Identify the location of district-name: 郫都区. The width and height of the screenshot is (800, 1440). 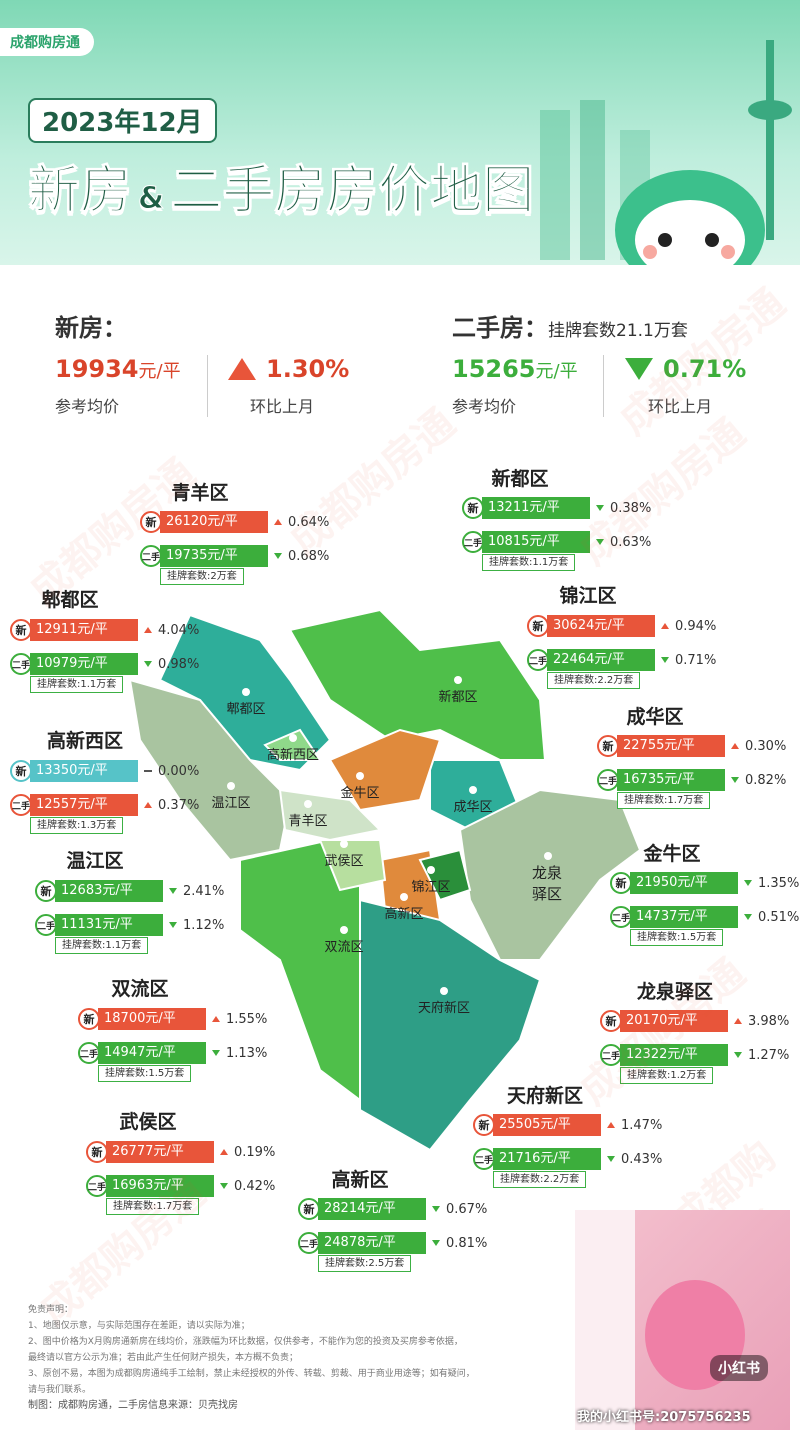
(70, 600).